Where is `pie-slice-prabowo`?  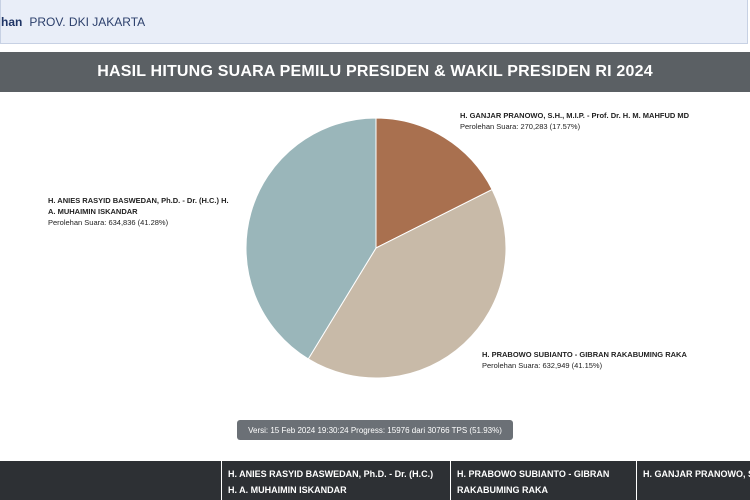 pie-slice-prabowo is located at coordinates (407, 283).